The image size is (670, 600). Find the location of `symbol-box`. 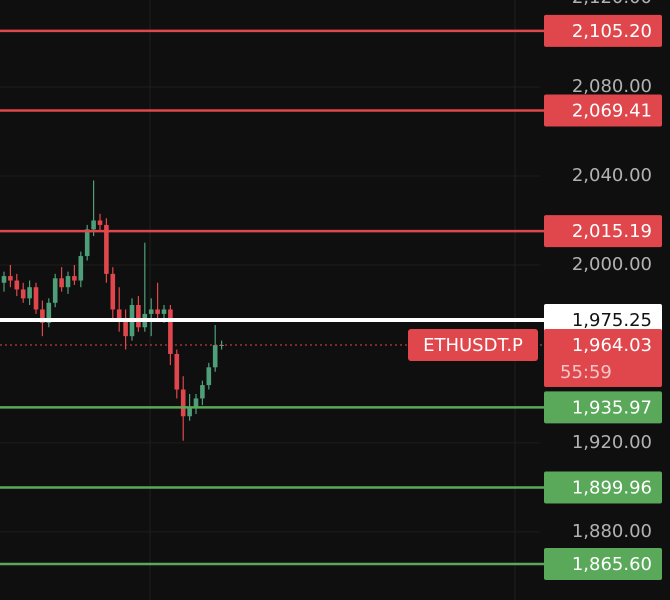

symbol-box is located at coordinates (473, 344).